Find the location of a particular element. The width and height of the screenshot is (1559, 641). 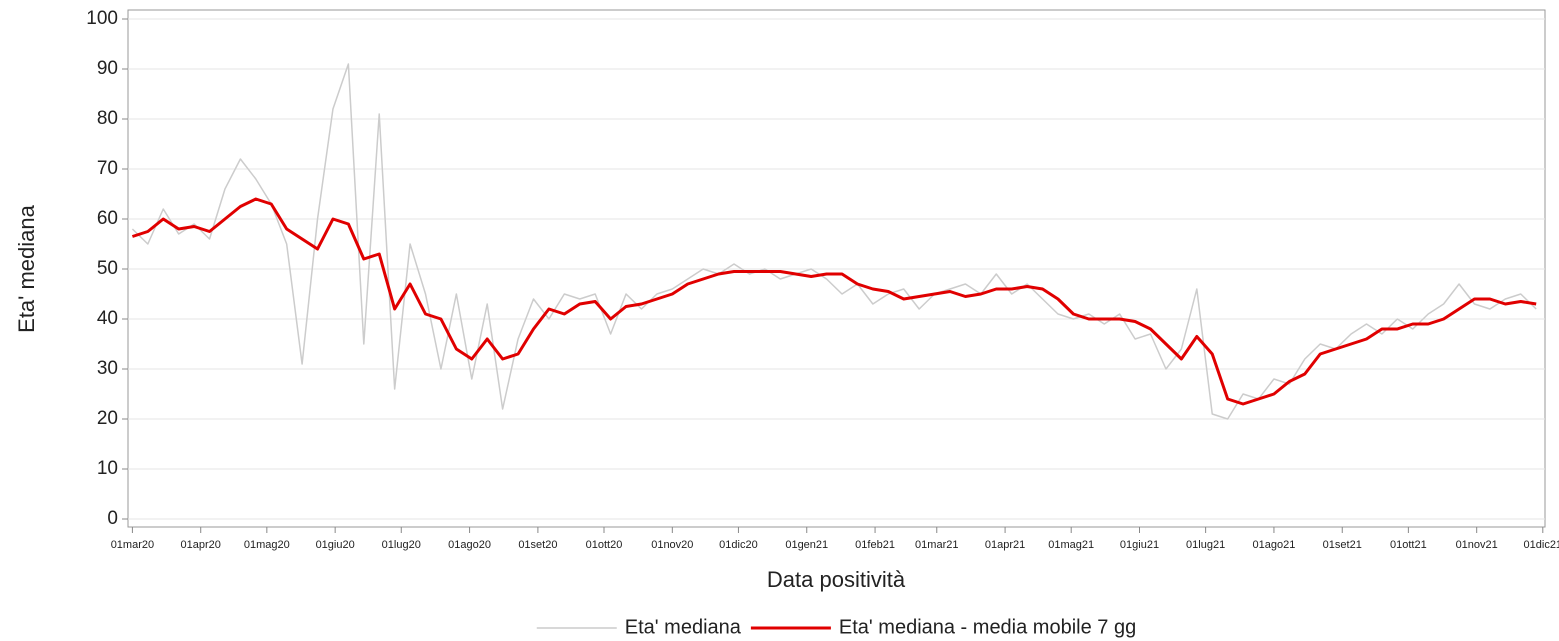

x-tick-label: 01lug20 is located at coordinates (401, 545).